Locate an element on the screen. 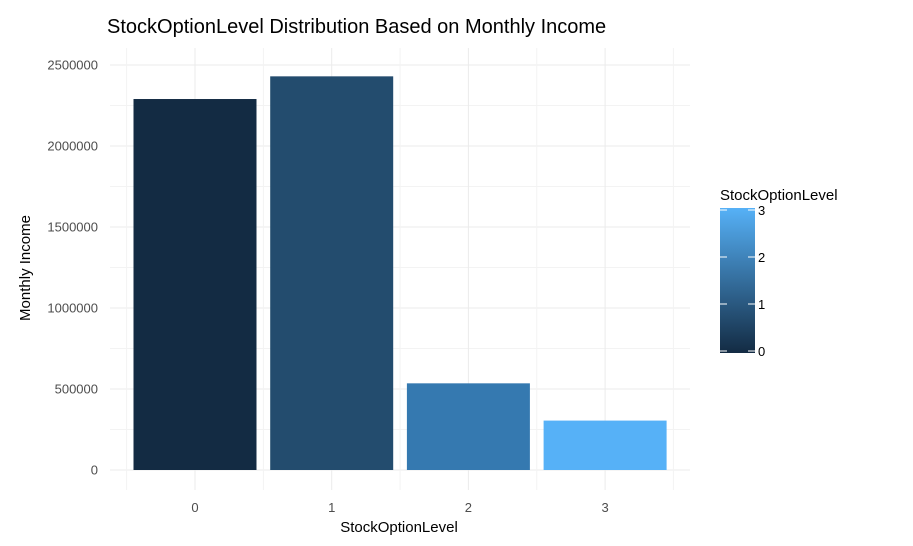  legend-tick-label: 0 is located at coordinates (761, 351).